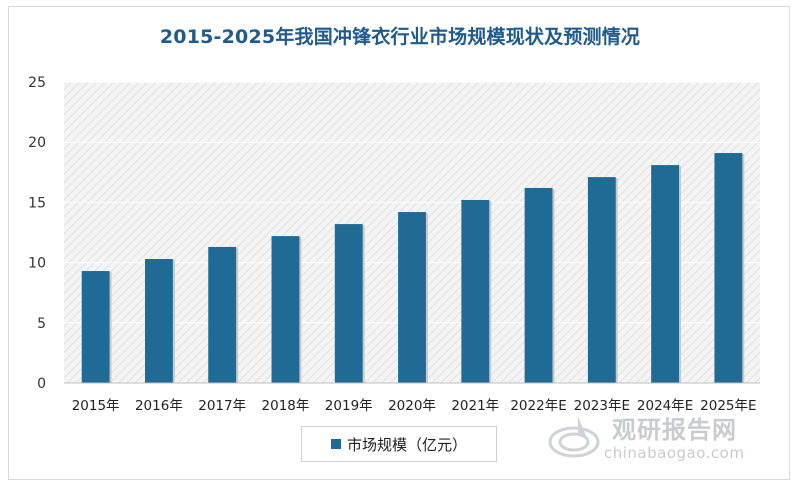 This screenshot has width=800, height=490. I want to click on x-tick-label: 2015年, so click(96, 406).